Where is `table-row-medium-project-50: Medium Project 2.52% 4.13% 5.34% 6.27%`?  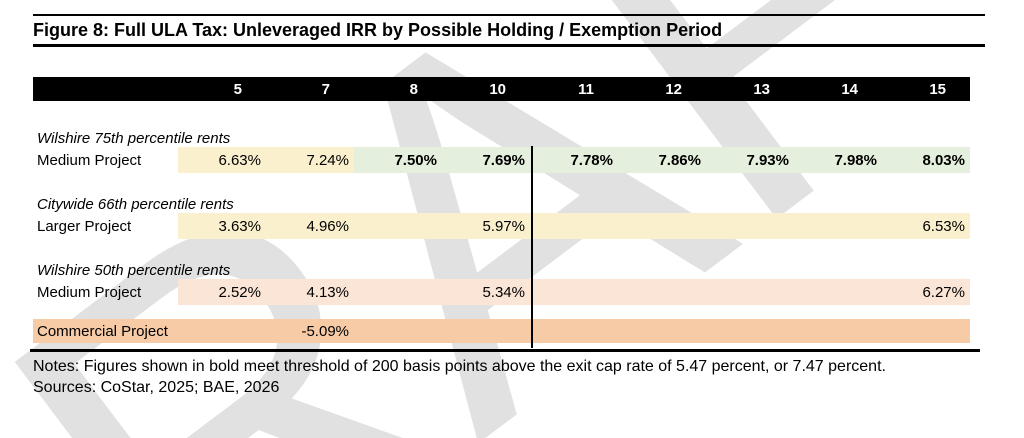 table-row-medium-project-50: Medium Project 2.52% 4.13% 5.34% 6.27% is located at coordinates (501, 292).